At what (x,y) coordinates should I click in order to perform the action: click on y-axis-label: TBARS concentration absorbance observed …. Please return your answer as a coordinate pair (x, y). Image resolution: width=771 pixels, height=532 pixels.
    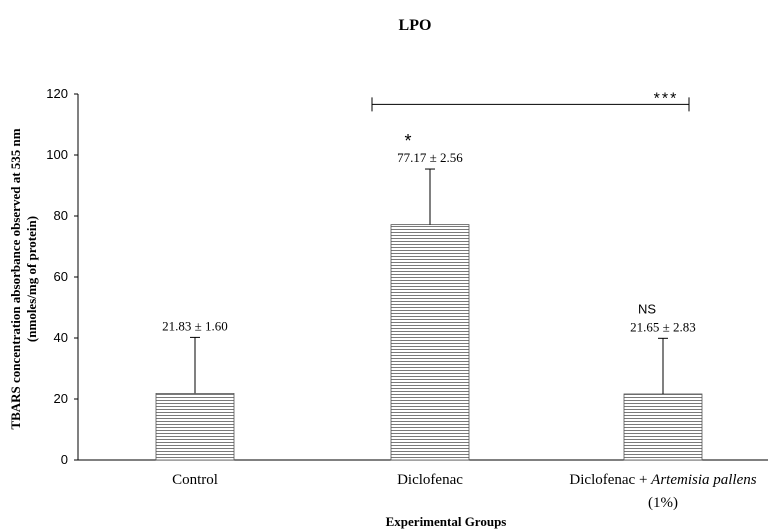
    Looking at the image, I should click on (23, 278).